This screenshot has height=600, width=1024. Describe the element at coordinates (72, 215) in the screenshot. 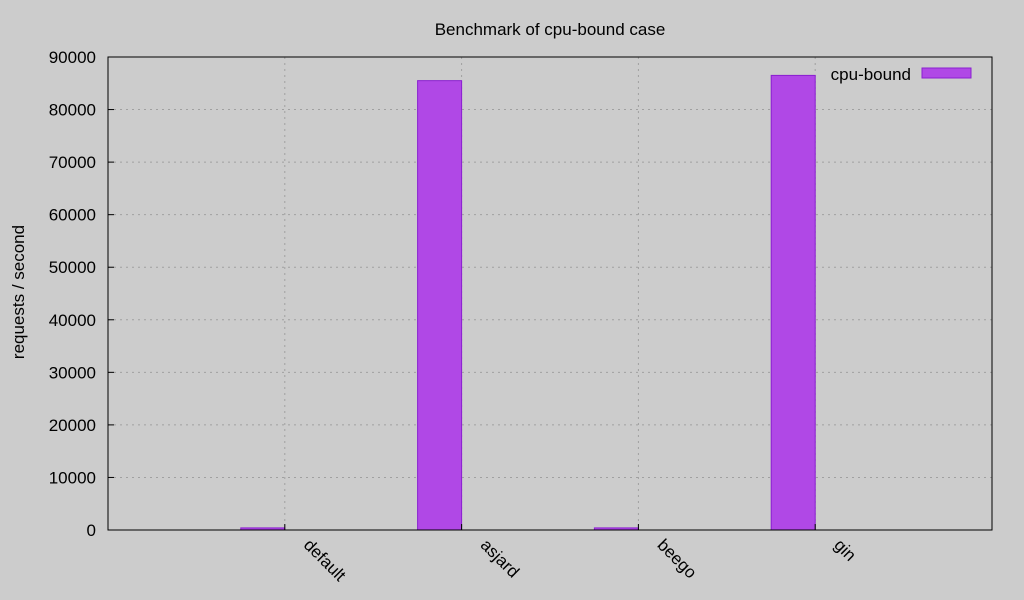

I see `y-tick-label: 60000` at that location.